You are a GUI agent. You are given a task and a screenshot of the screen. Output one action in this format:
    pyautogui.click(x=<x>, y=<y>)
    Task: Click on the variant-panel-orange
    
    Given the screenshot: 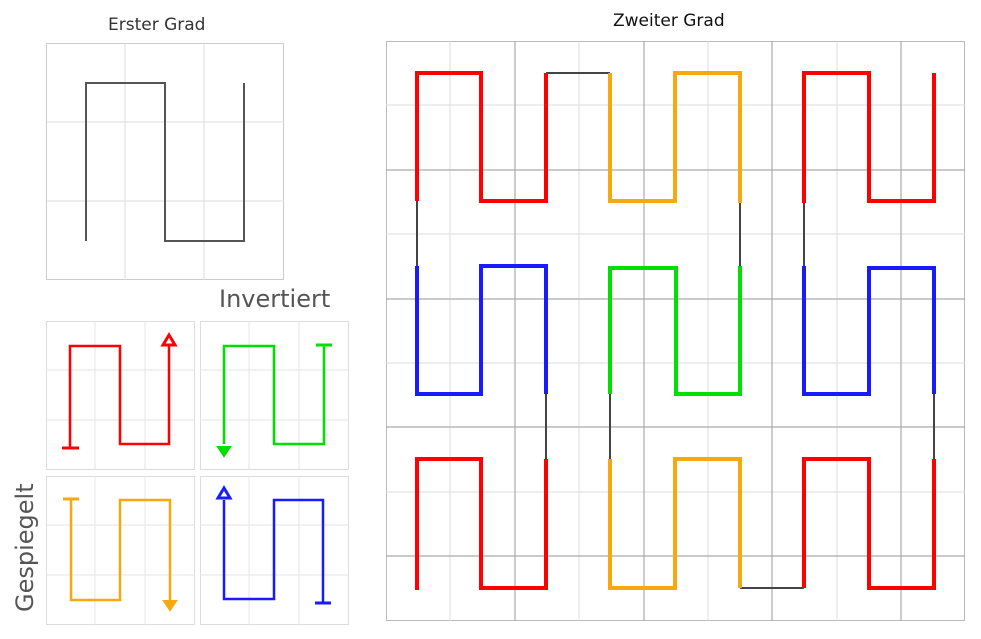 What is the action you would take?
    pyautogui.click(x=120, y=550)
    